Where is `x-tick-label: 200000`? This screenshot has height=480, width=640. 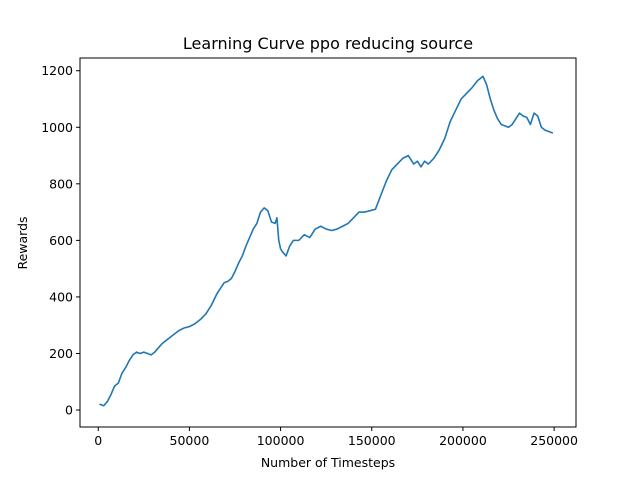
x-tick-label: 200000 is located at coordinates (463, 440).